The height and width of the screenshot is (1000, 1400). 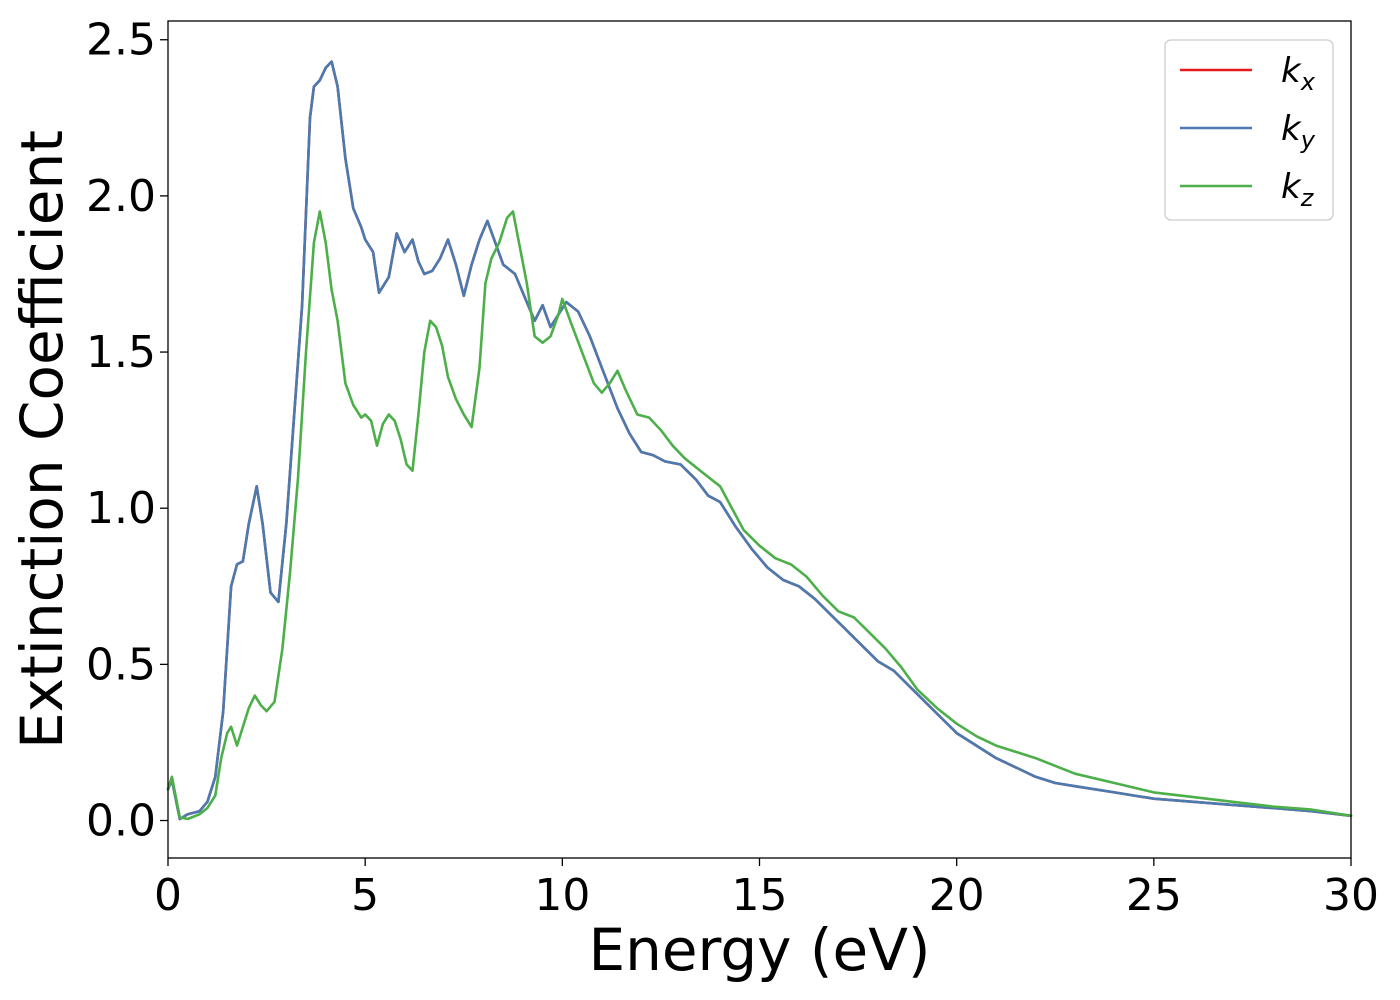 I want to click on x-tick-label: 10, so click(x=562, y=895).